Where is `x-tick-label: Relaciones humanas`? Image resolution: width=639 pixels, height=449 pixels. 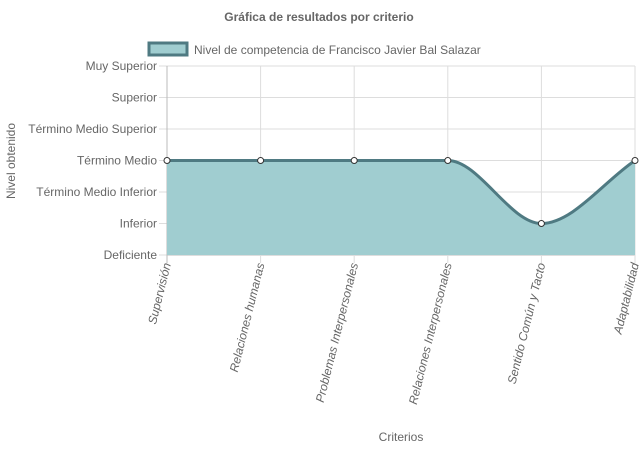 x-tick-label: Relaciones humanas is located at coordinates (247, 317).